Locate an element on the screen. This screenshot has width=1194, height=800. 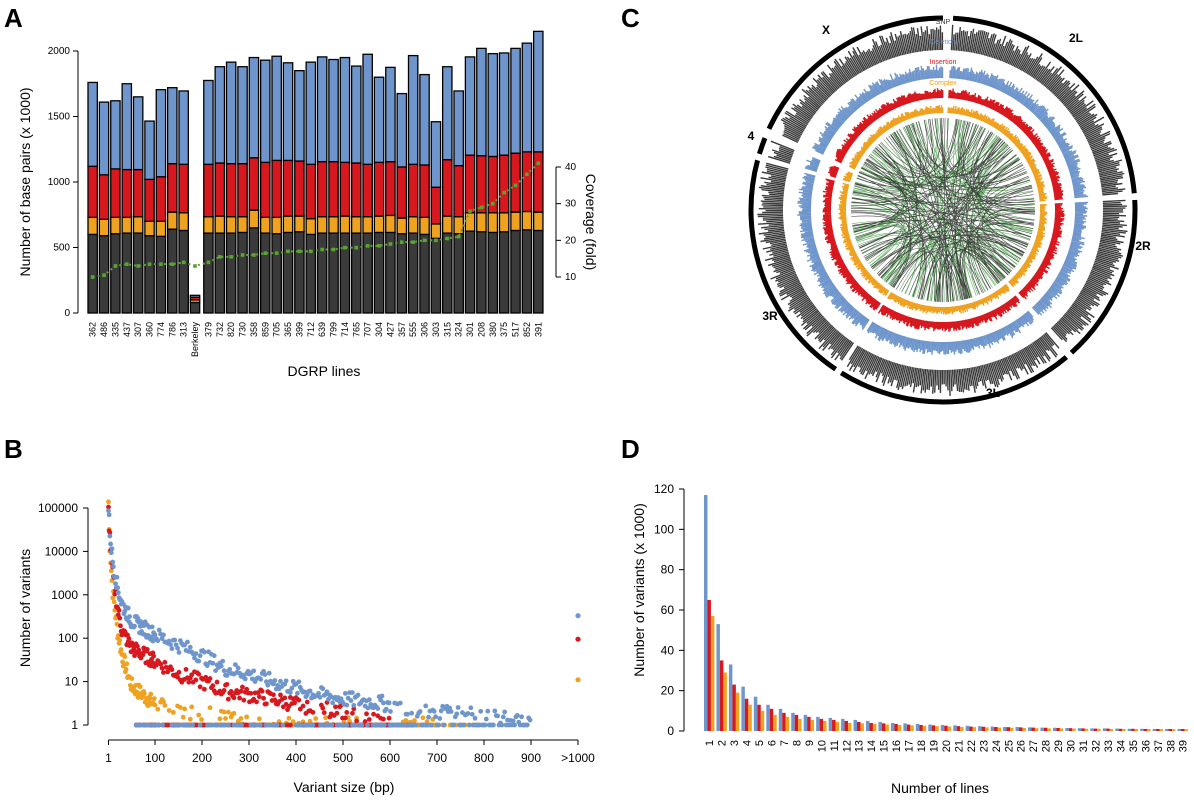
panel-c-track-deletion is located at coordinates (943, 209).